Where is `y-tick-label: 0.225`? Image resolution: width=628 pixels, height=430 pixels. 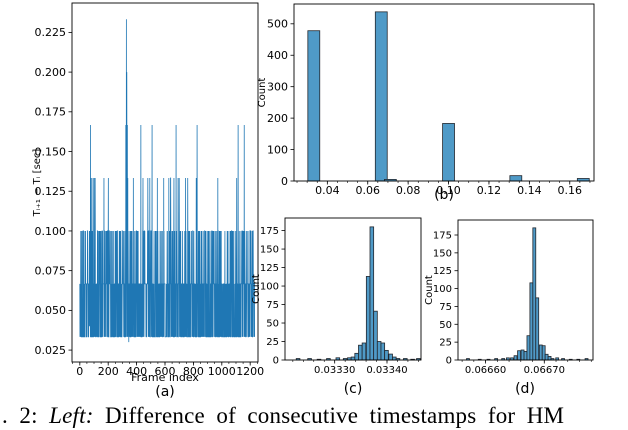 y-tick-label: 0.225 is located at coordinates (51, 32).